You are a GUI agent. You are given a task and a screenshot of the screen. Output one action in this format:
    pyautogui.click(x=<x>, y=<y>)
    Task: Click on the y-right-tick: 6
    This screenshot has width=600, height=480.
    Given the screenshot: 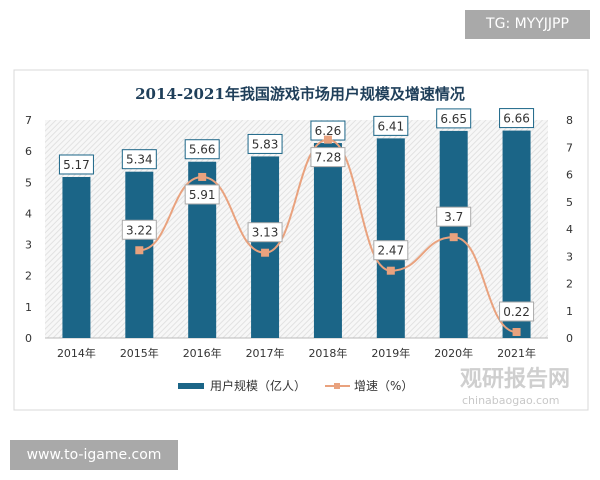 What is the action you would take?
    pyautogui.click(x=569, y=175)
    